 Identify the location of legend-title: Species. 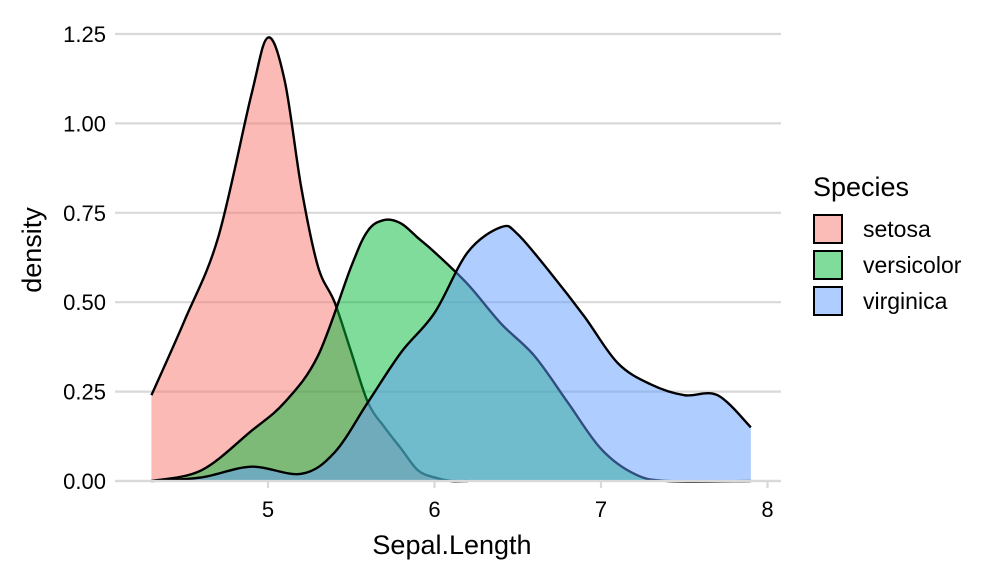
(861, 187).